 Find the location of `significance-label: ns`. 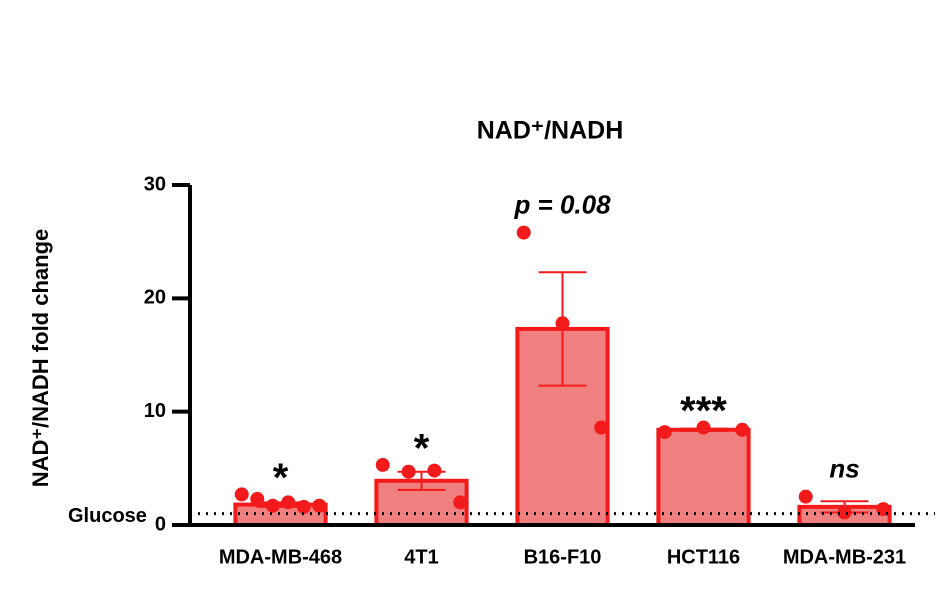

significance-label: ns is located at coordinates (844, 469).